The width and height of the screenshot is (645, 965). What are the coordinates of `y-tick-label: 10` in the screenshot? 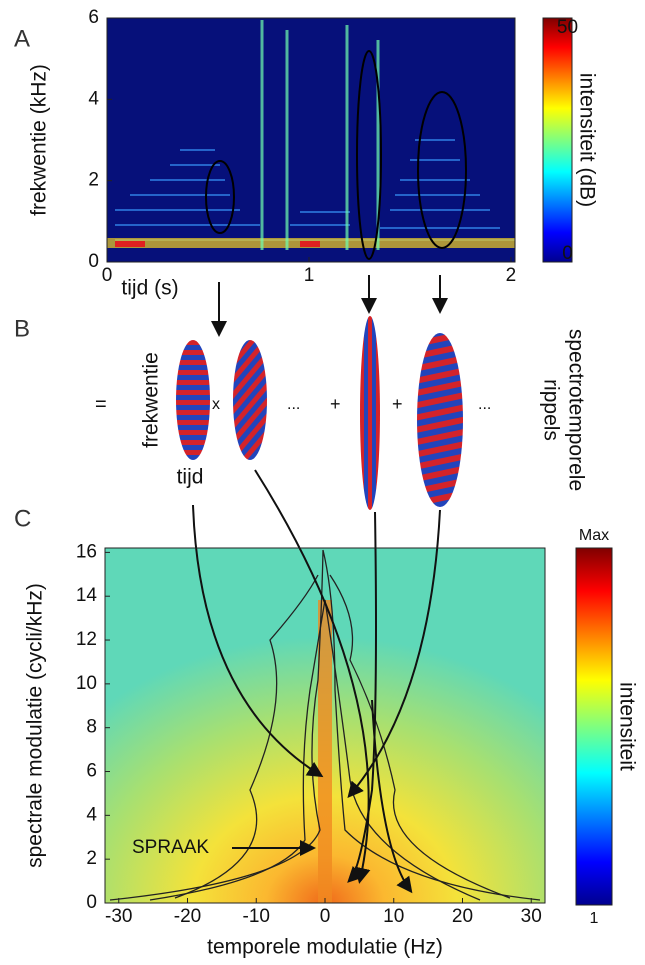 It's located at (86, 683).